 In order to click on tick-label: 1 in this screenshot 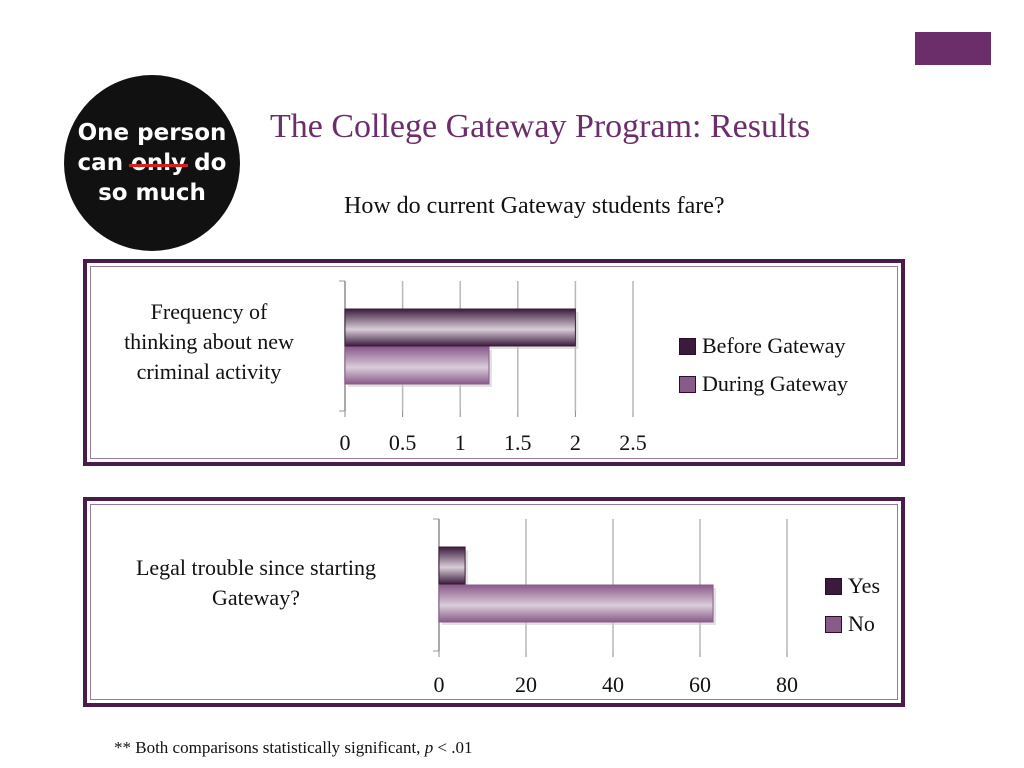, I will do `click(460, 442)`.